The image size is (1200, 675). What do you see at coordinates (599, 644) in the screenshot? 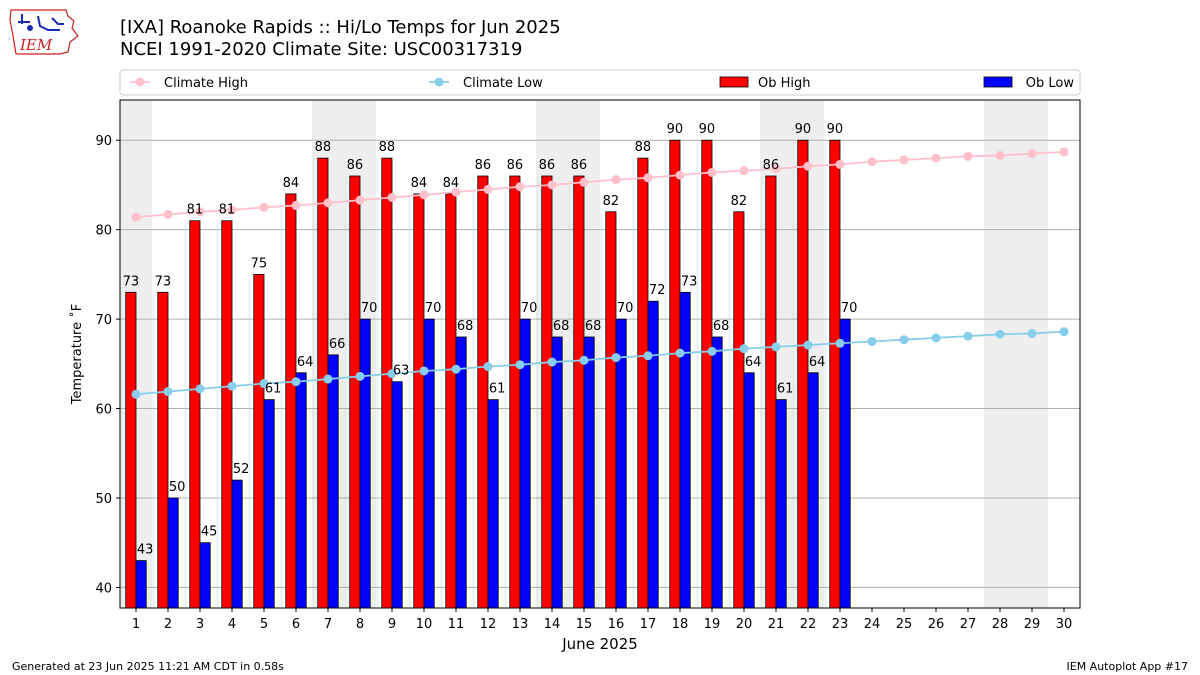
I see `x-axis-label: June 2025` at bounding box center [599, 644].